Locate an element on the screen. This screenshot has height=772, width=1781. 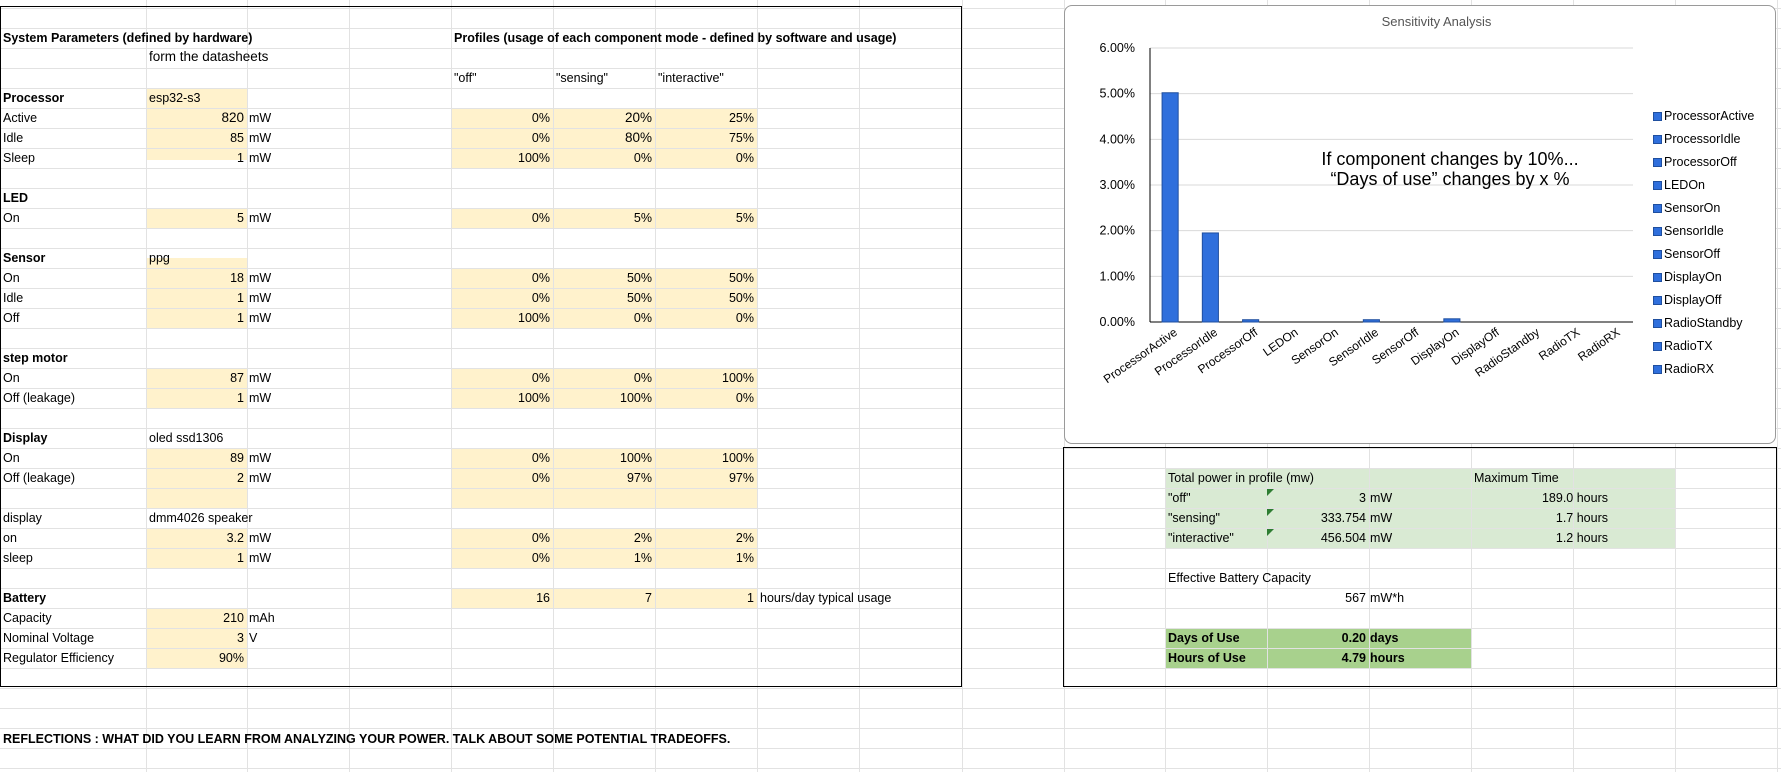
profile-processor-active-off: 0% is located at coordinates (540, 118).